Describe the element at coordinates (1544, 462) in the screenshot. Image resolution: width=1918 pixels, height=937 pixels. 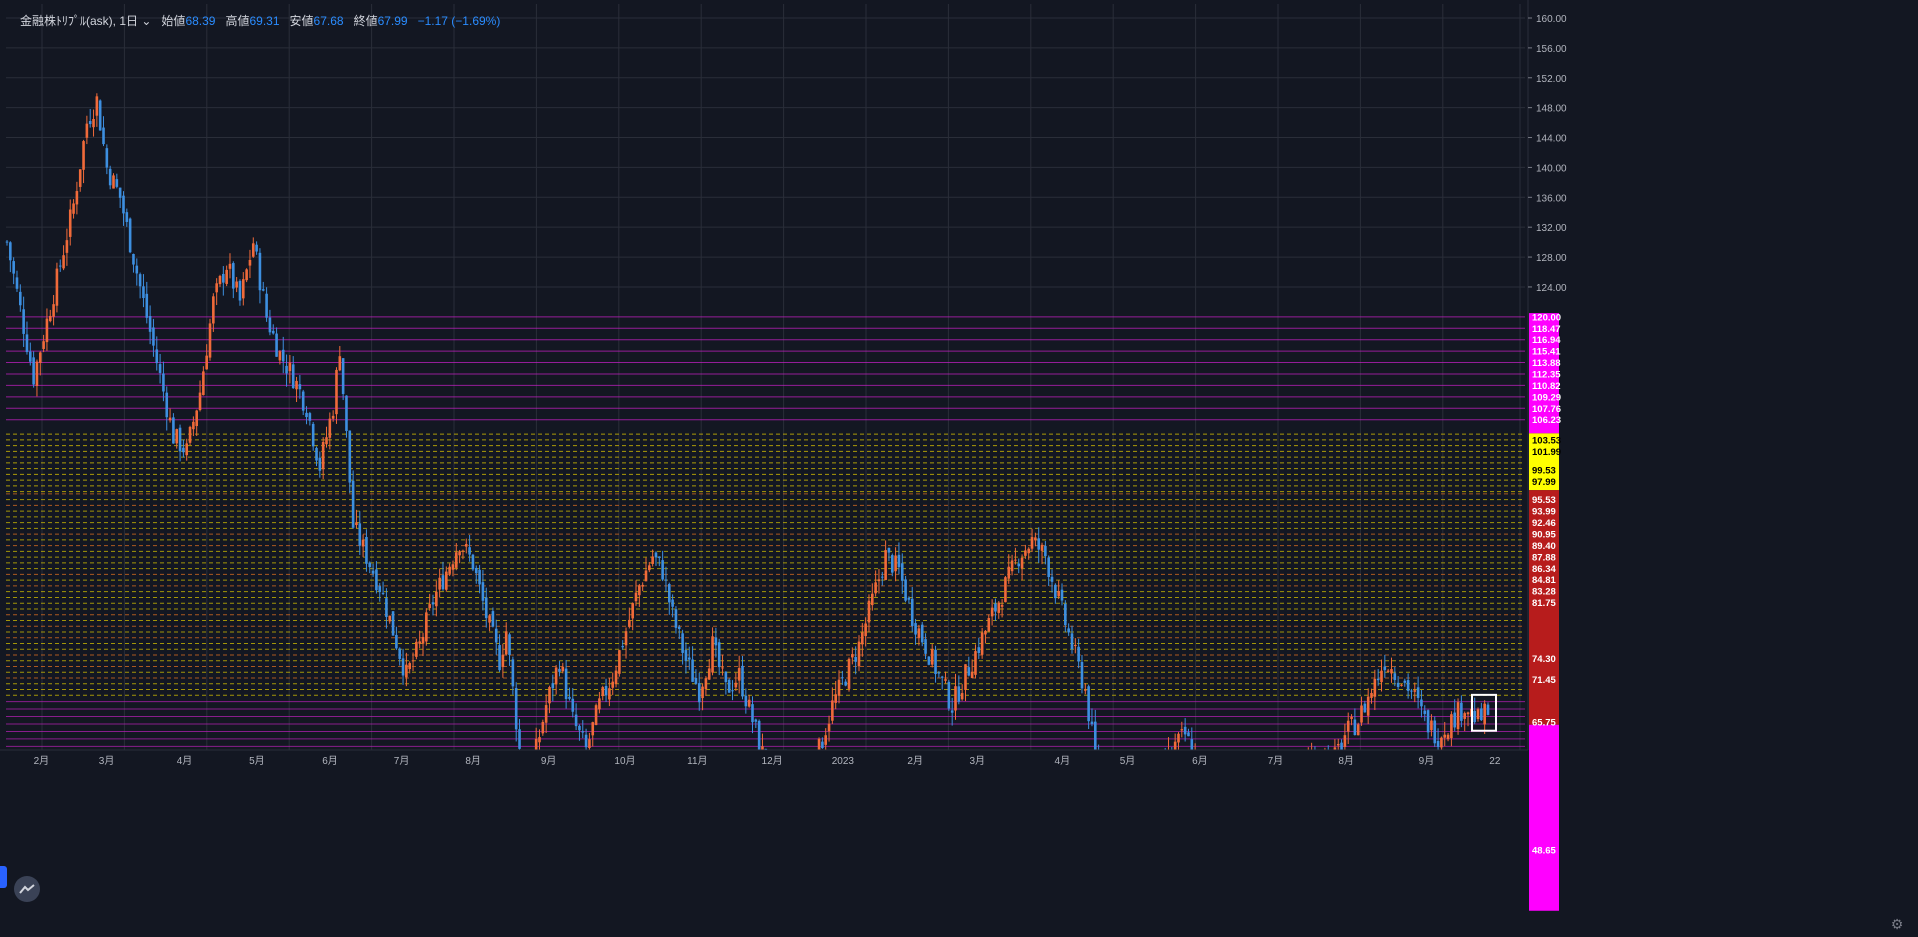
I see `yellow-zone-strip` at that location.